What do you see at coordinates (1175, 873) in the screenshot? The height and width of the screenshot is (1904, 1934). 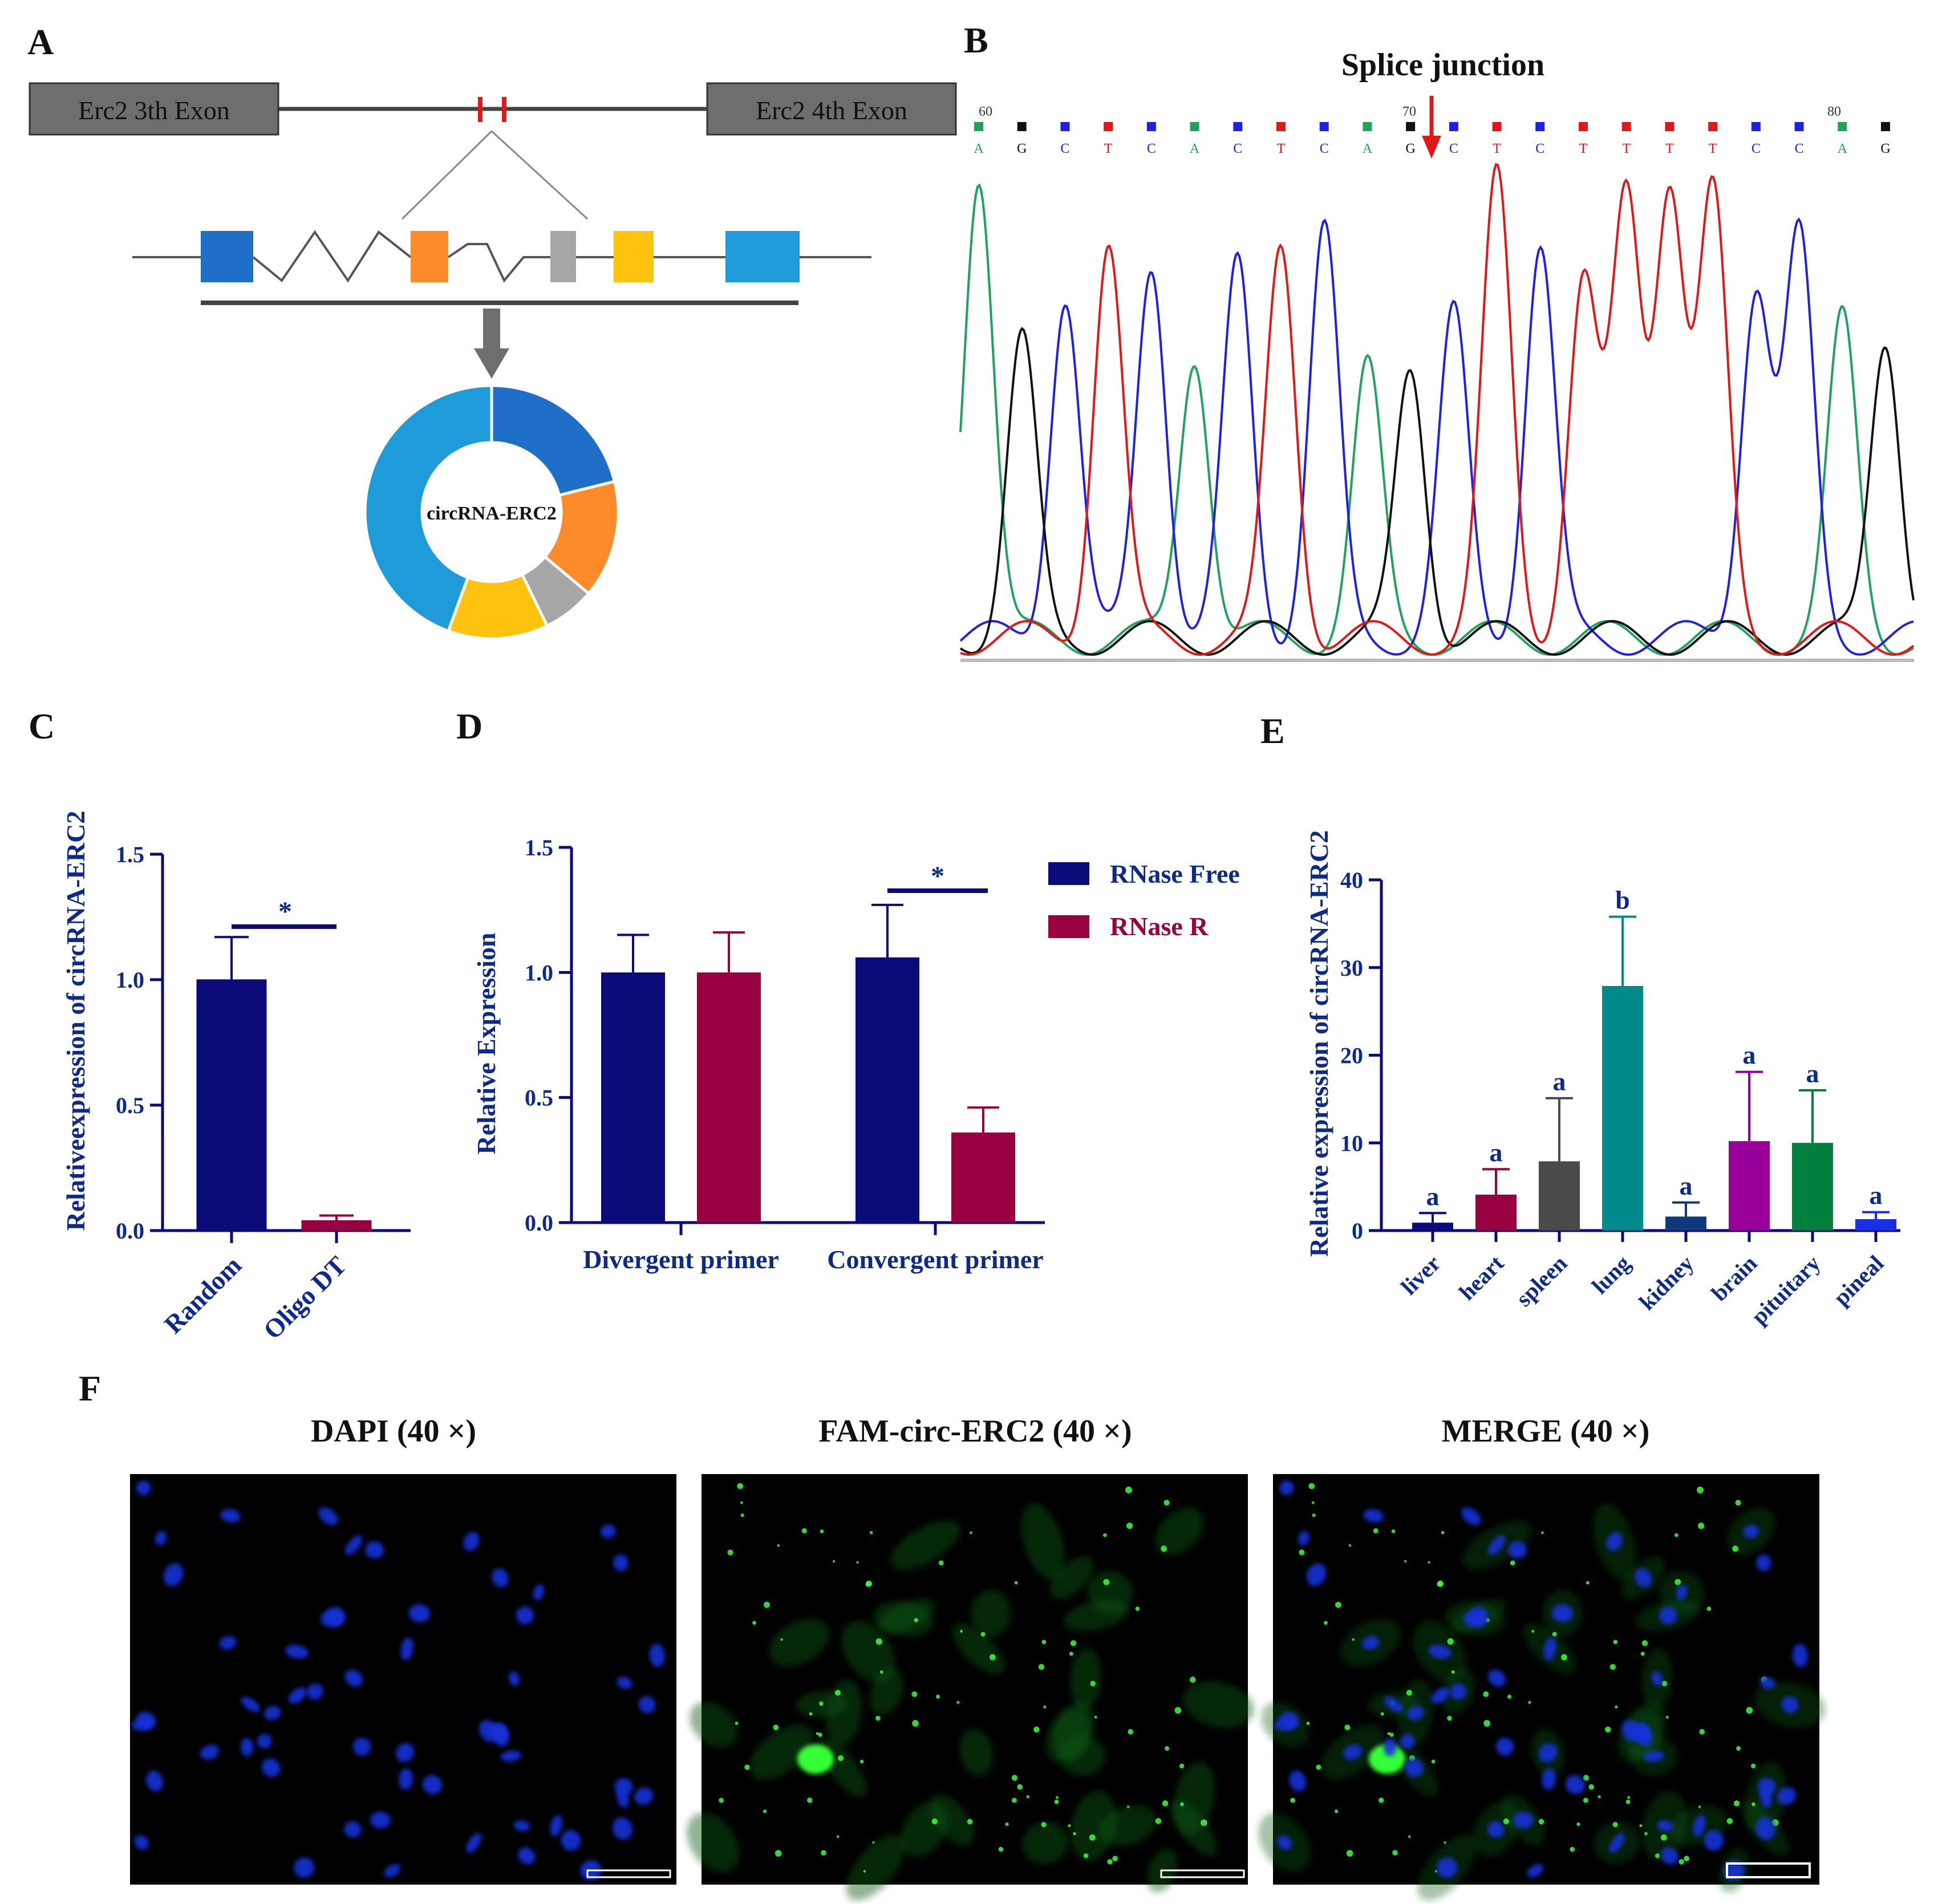 I see `legend-label-rnase-free: RNase Free` at bounding box center [1175, 873].